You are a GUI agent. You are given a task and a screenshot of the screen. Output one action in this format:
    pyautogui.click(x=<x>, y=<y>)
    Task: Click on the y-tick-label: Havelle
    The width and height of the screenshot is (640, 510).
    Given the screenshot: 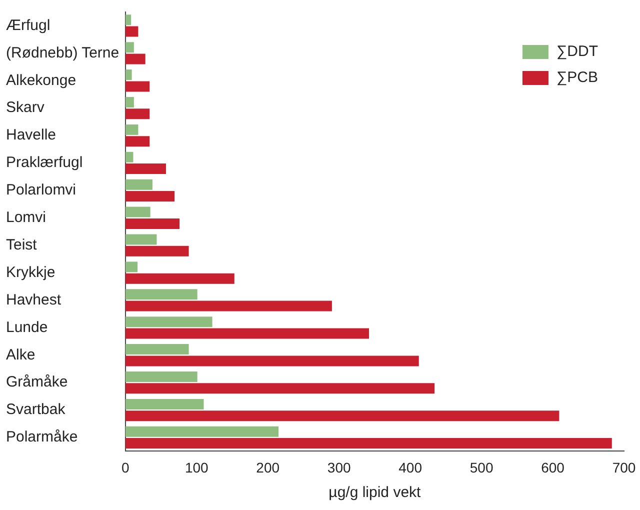 What is the action you would take?
    pyautogui.click(x=31, y=135)
    